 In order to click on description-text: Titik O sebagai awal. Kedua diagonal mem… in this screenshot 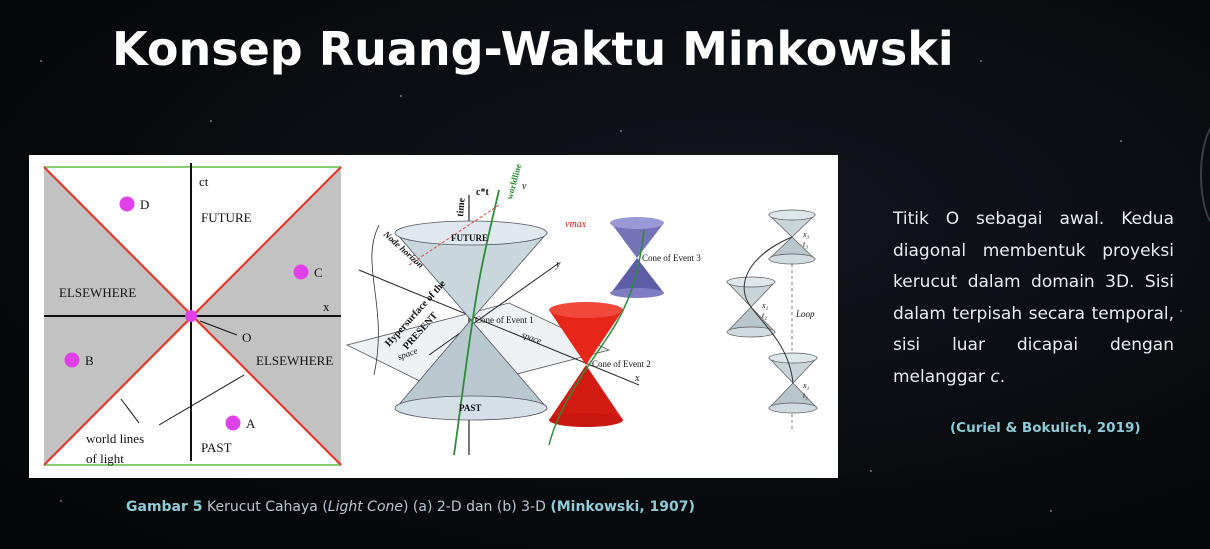, I will do `click(1033, 298)`.